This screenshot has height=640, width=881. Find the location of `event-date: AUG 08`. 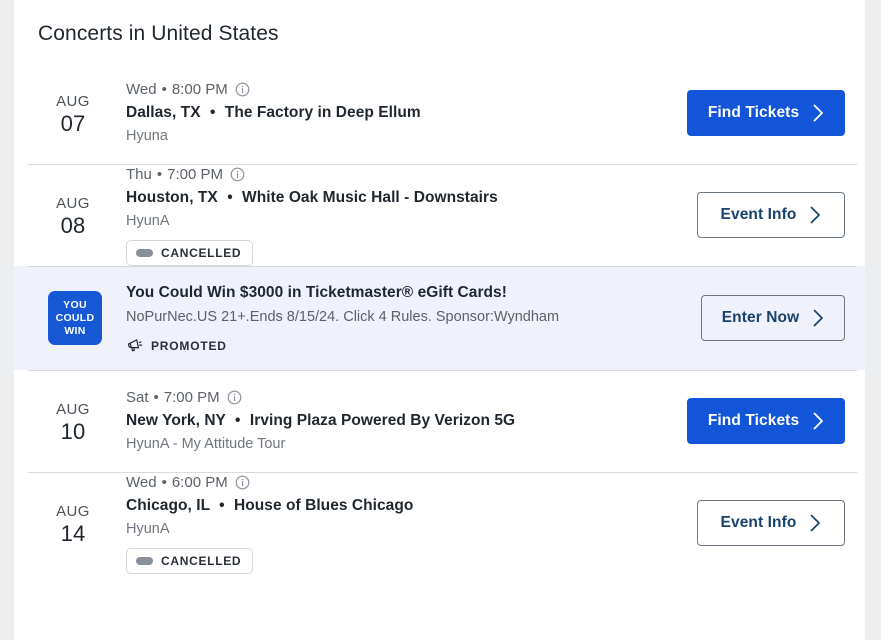

event-date: AUG 08 is located at coordinates (73, 215).